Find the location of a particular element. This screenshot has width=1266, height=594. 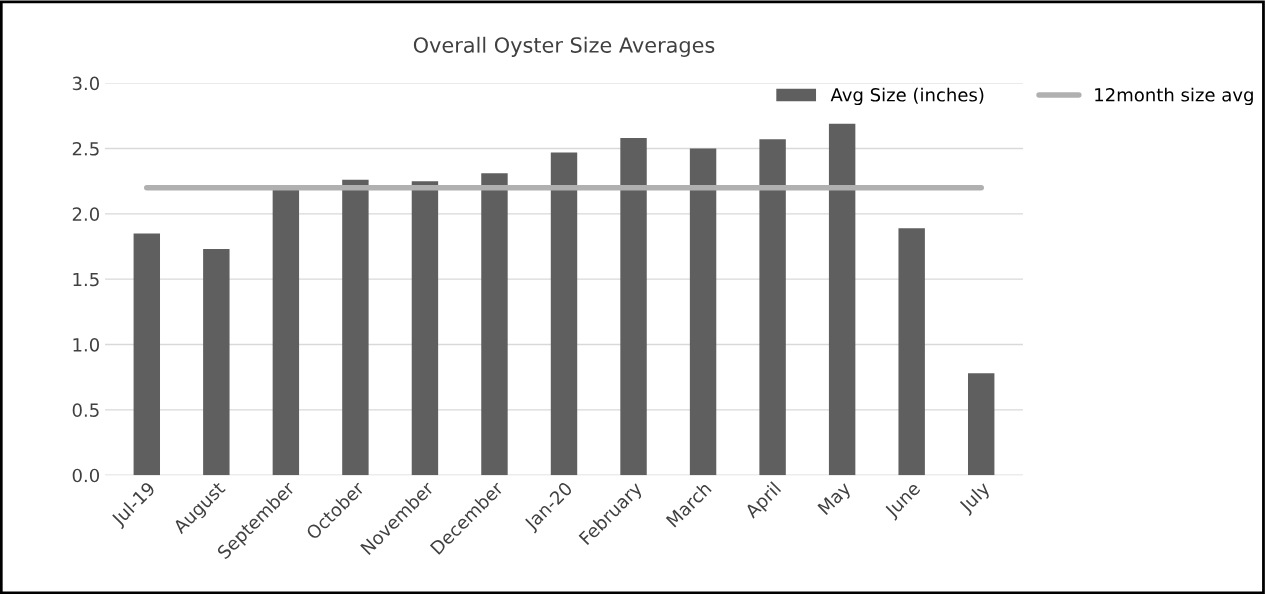

y-tick-label: 0.0 is located at coordinates (86, 475).